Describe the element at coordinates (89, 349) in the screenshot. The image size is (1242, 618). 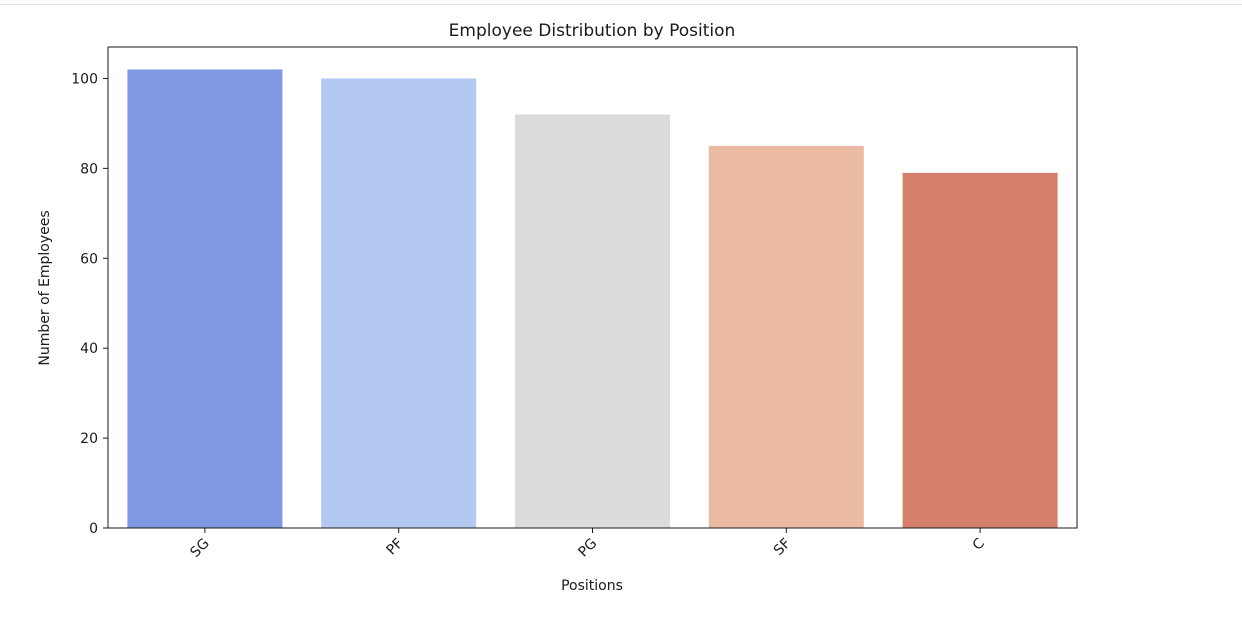
I see `y-tick-label: 40` at that location.